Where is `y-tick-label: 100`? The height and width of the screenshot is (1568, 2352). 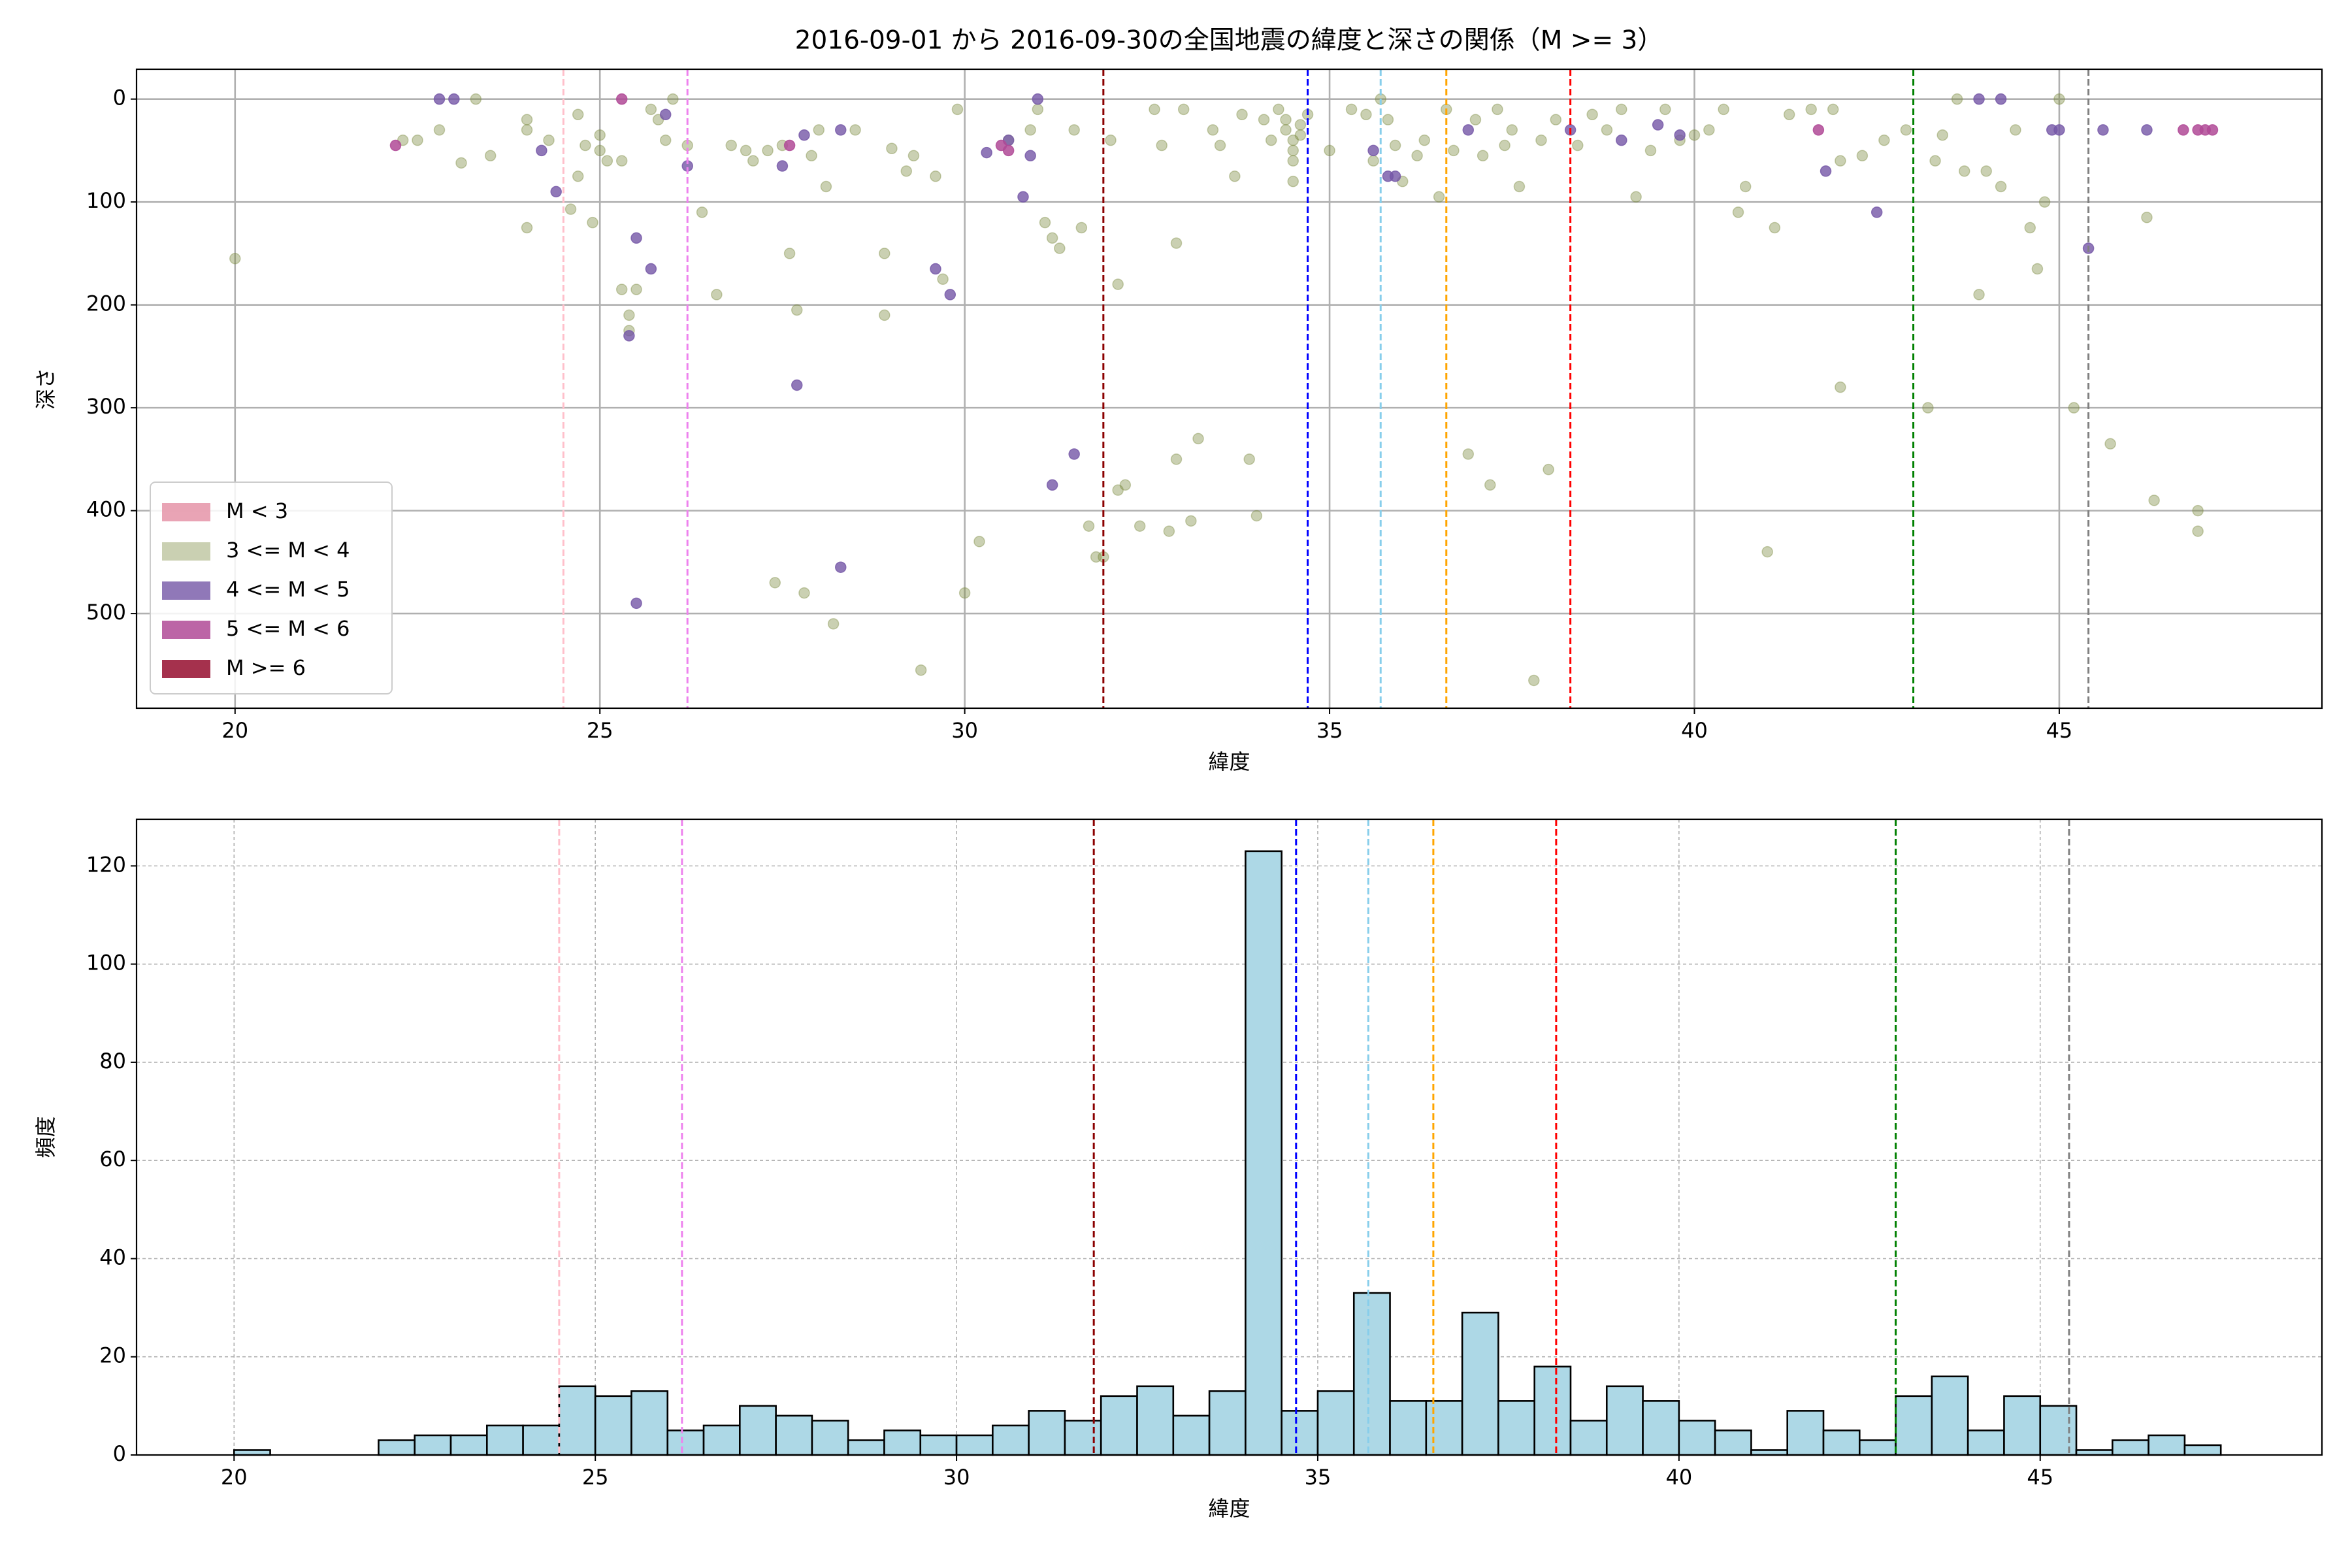
y-tick-label: 100 is located at coordinates (106, 963).